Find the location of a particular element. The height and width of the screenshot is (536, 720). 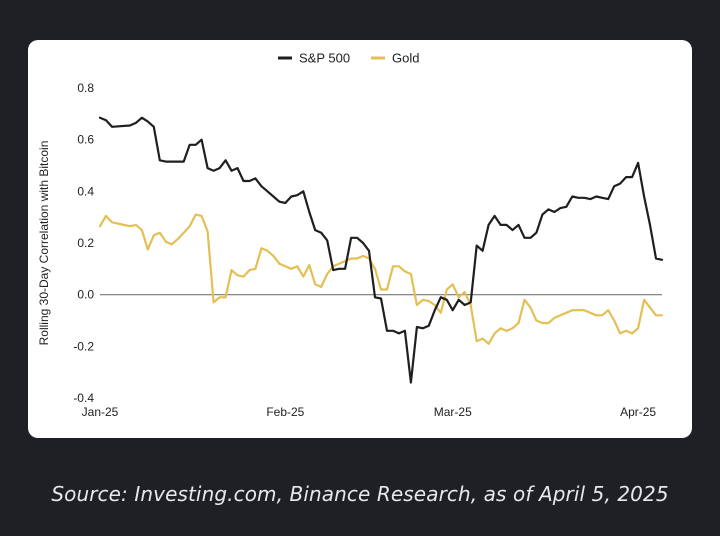

x-tick-label: Apr-25 is located at coordinates (638, 412).